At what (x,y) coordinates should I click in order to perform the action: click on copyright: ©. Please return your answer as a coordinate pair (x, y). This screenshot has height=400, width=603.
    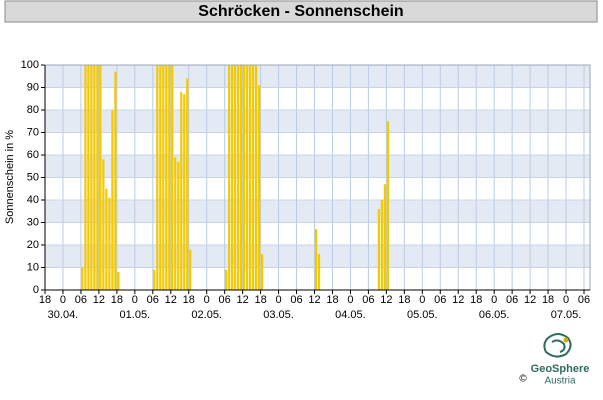
    Looking at the image, I should click on (523, 379).